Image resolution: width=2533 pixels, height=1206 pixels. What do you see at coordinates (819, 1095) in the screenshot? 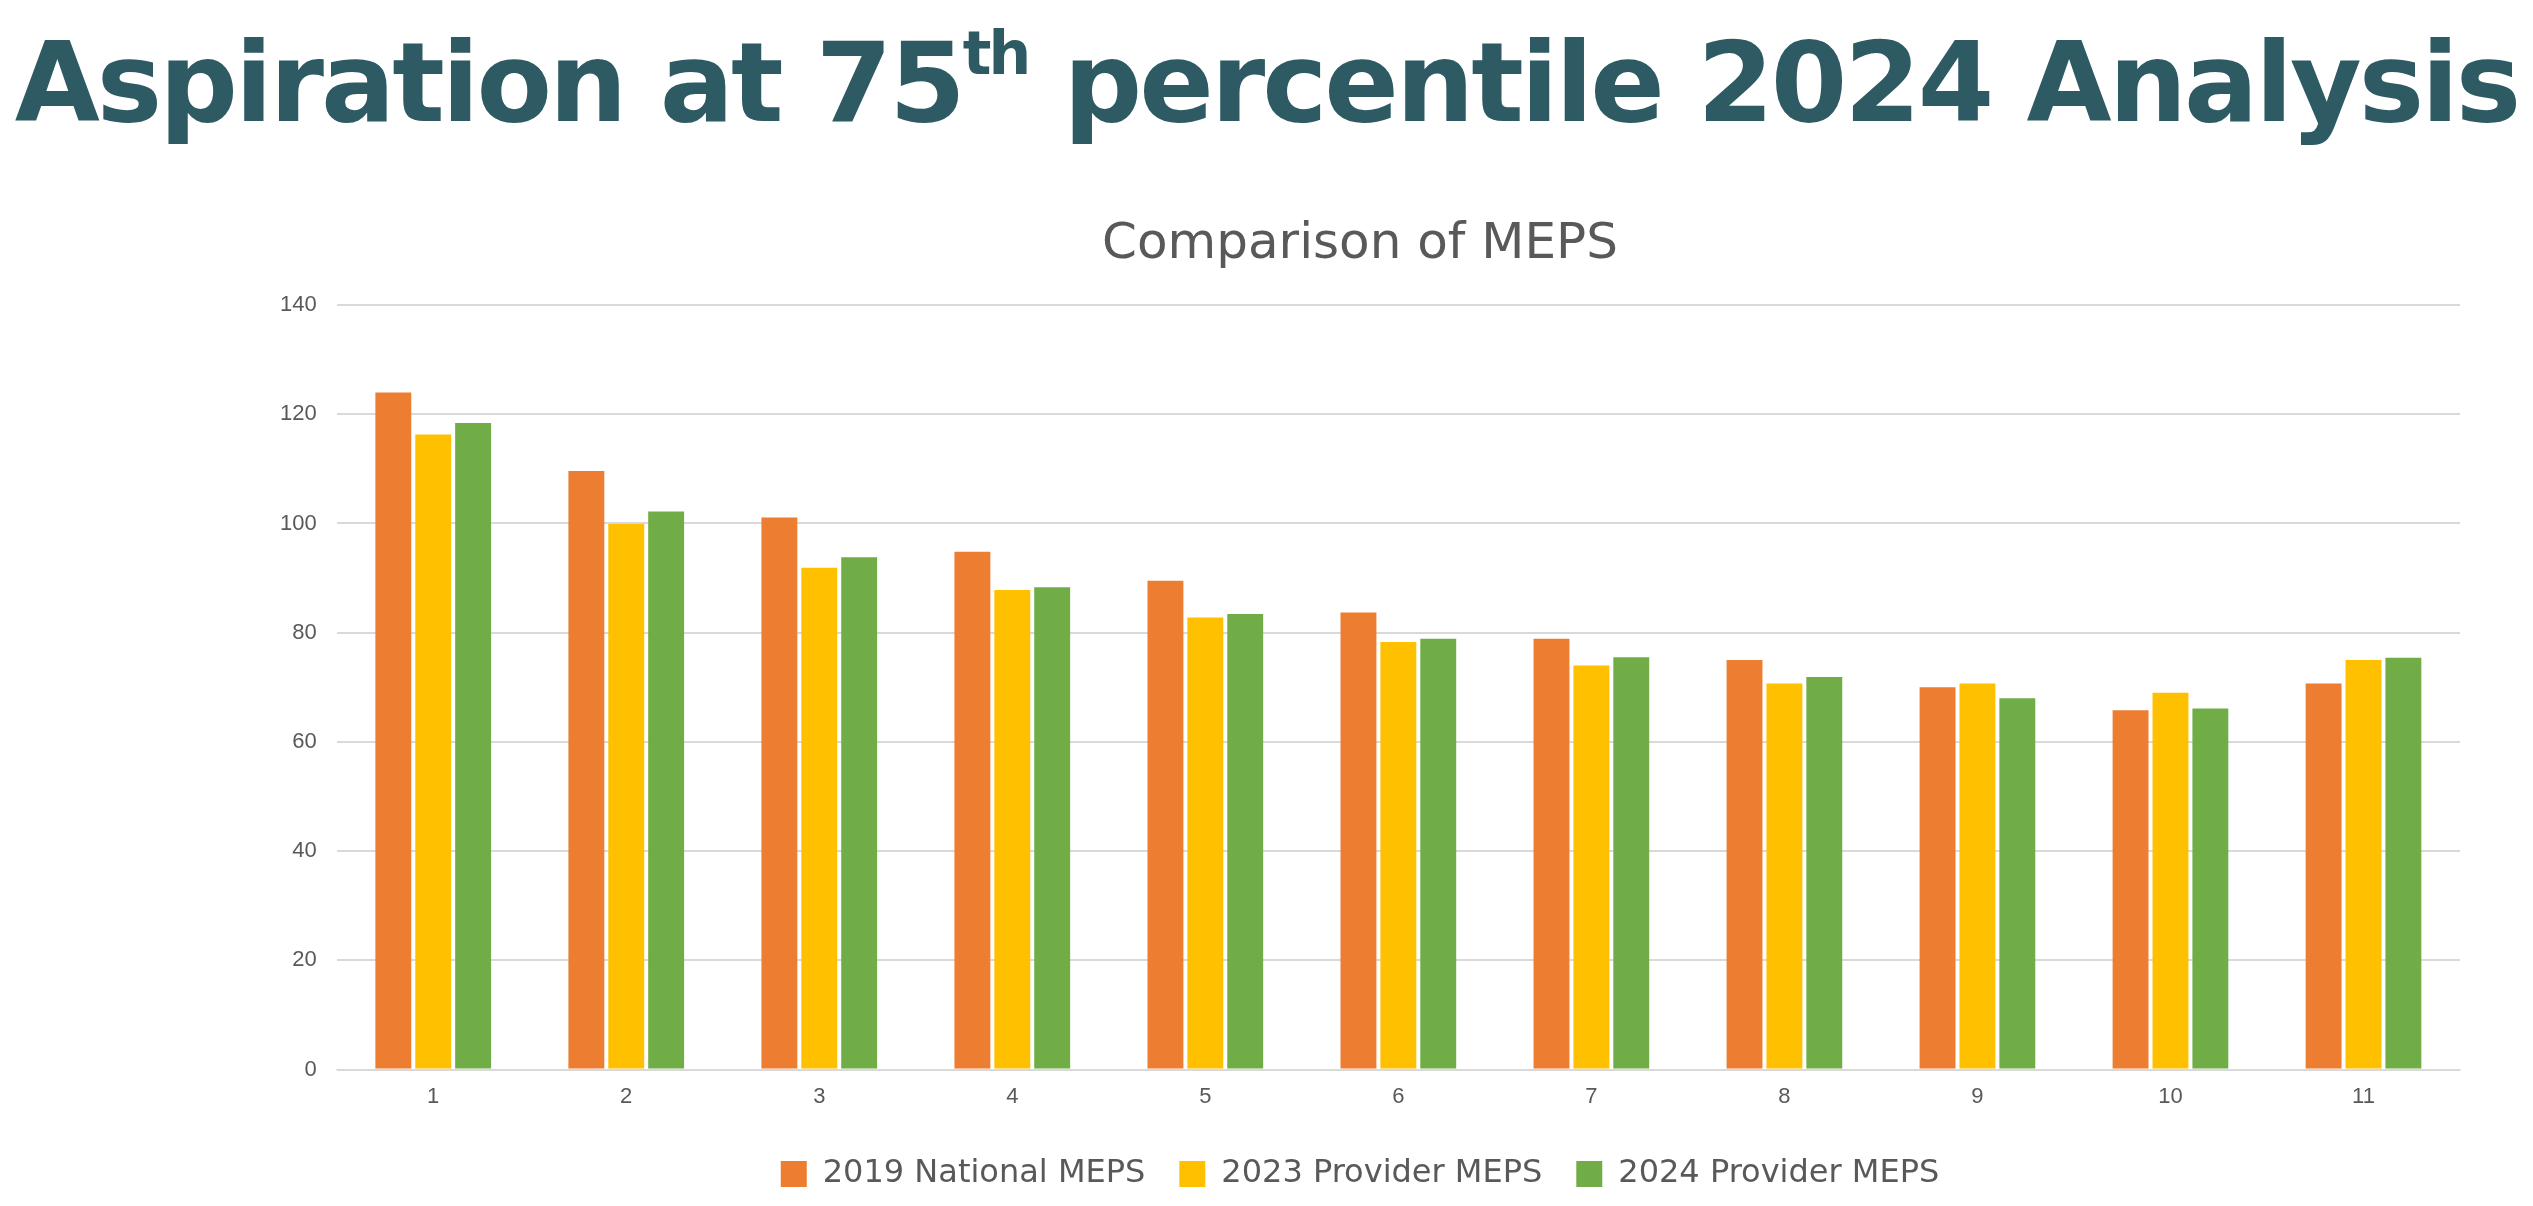
I see `x-tick-label: 3` at bounding box center [819, 1095].